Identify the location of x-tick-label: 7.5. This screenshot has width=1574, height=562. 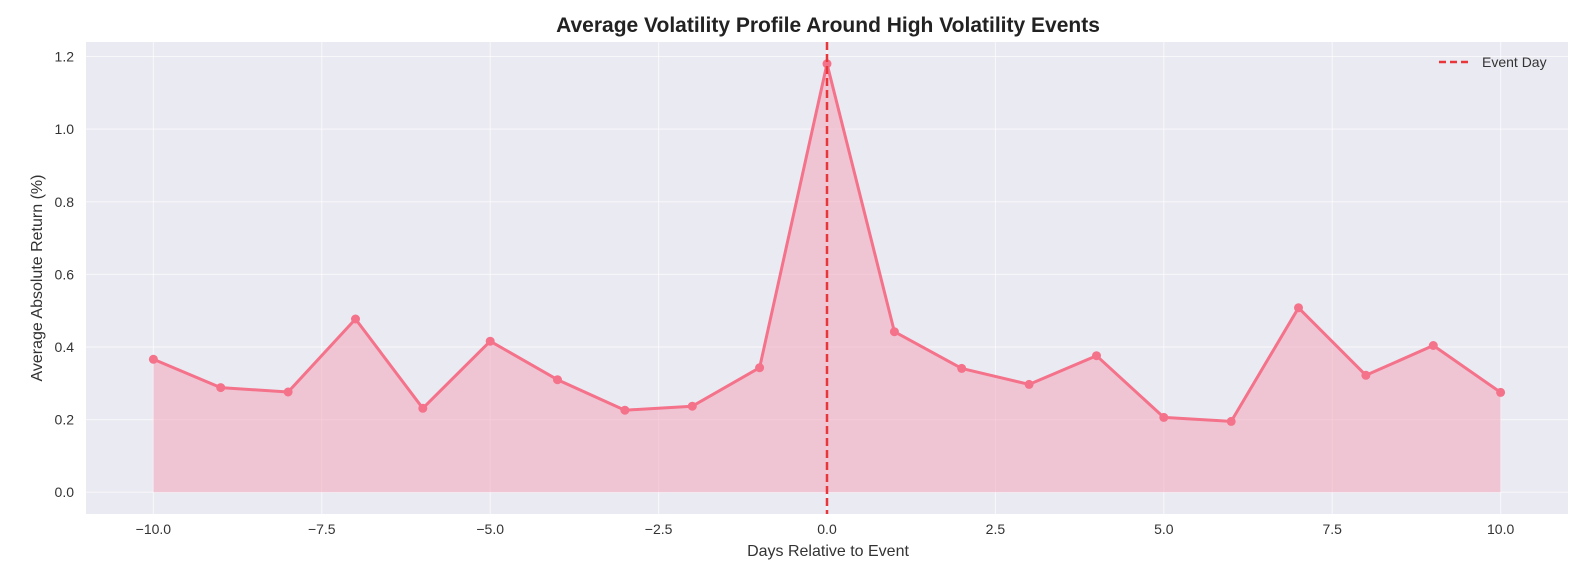
(1332, 529).